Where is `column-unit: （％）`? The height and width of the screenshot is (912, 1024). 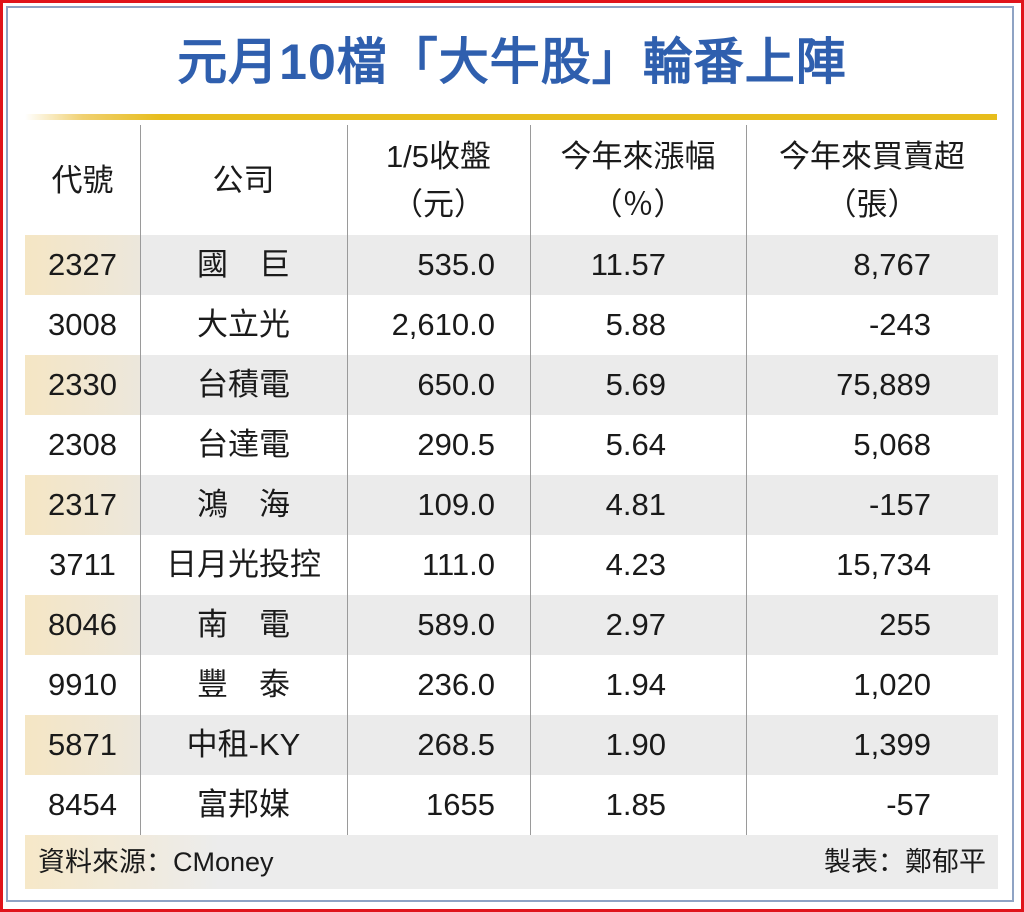
column-unit: （％） is located at coordinates (638, 204).